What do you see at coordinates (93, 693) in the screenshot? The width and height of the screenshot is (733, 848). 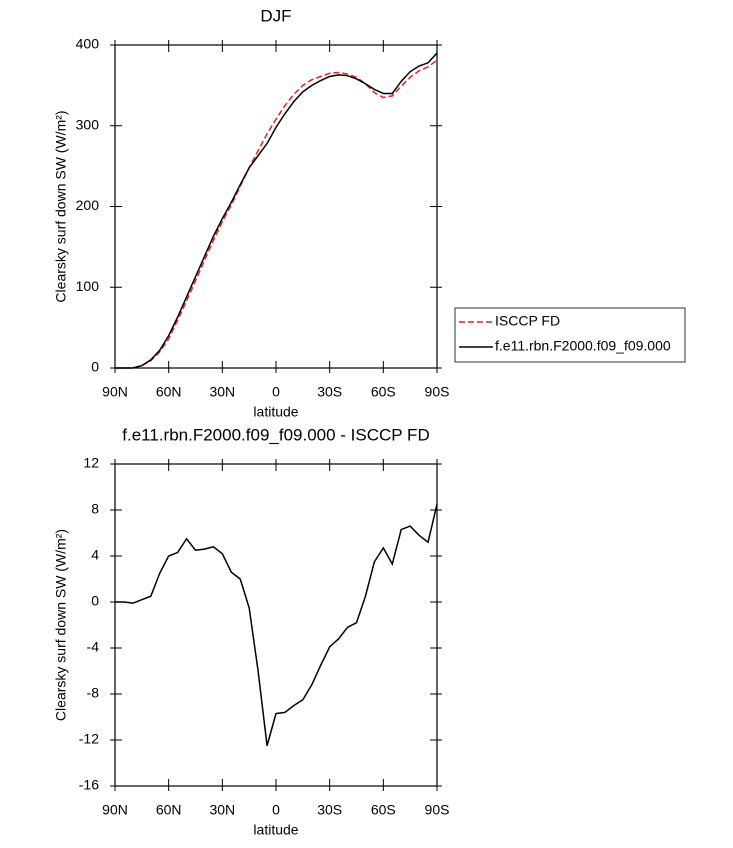 I see `y-tick-label: -8` at bounding box center [93, 693].